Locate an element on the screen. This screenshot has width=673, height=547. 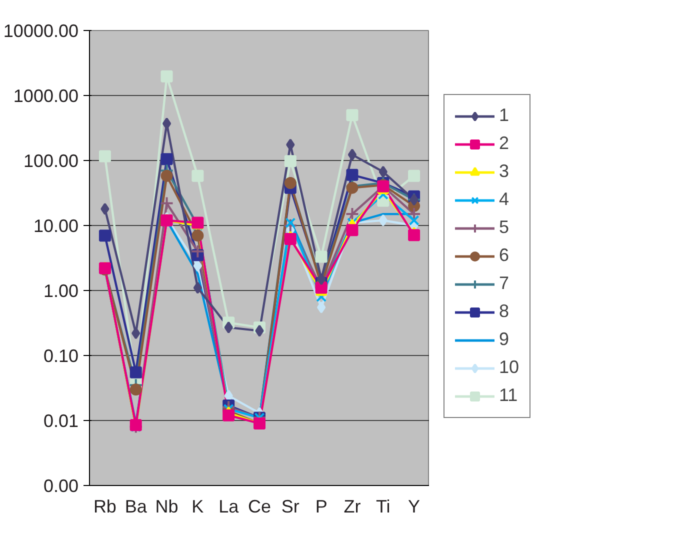
legend-label: 7 is located at coordinates (504, 283).